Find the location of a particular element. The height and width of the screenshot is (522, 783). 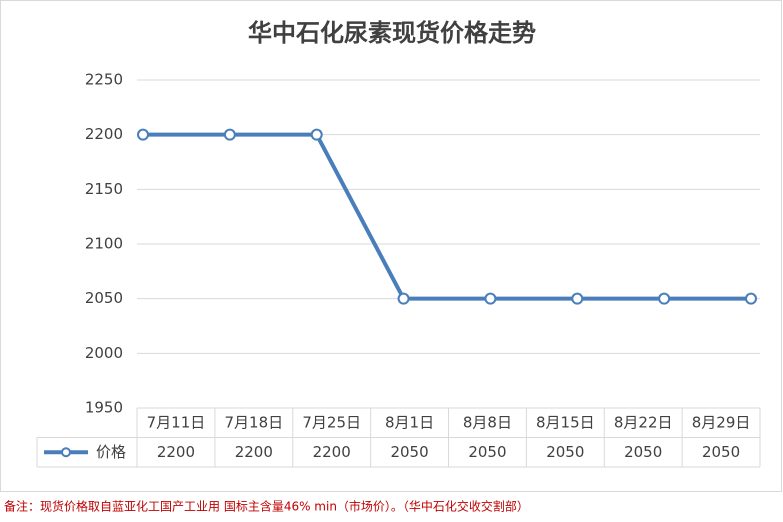

y-tick-label: 2150 is located at coordinates (104, 189).